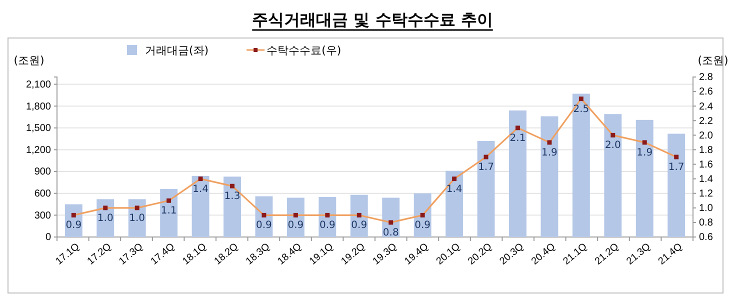 The image size is (745, 299). What do you see at coordinates (581, 109) in the screenshot?
I see `data-label: 2.5` at bounding box center [581, 109].